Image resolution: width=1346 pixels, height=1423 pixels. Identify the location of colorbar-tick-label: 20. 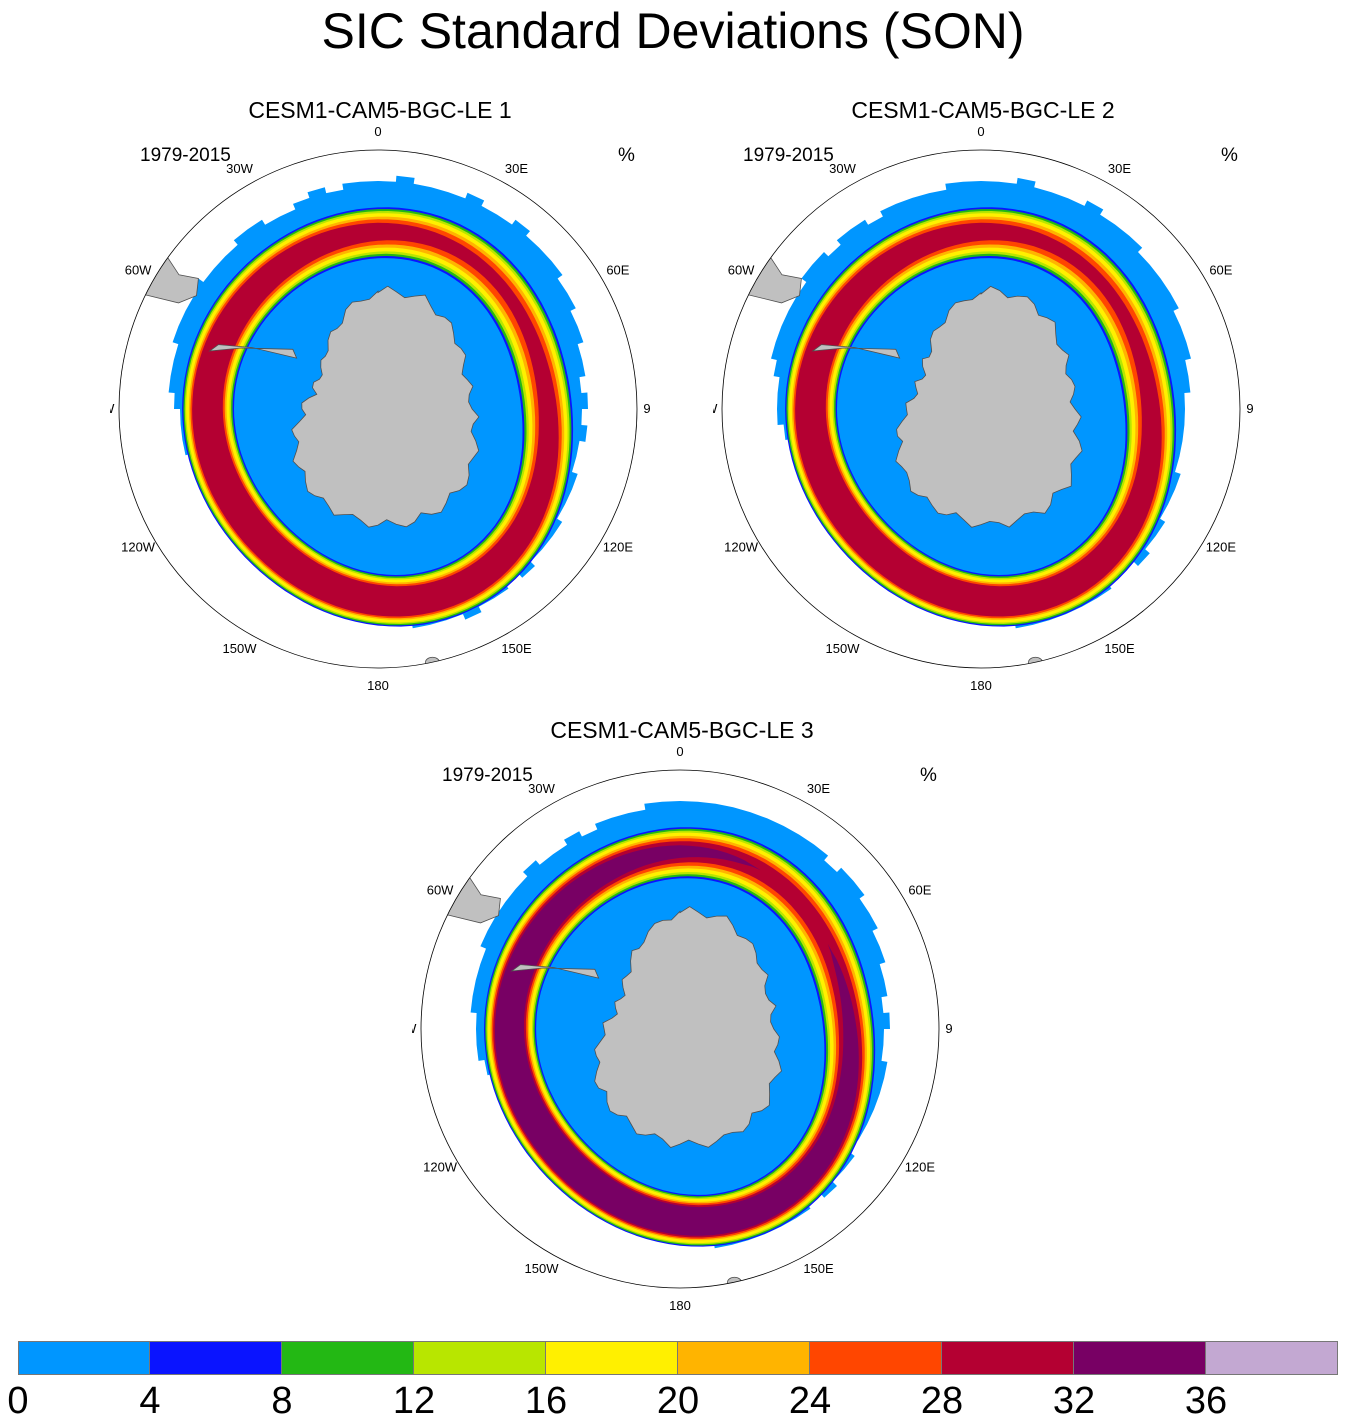
(678, 1401).